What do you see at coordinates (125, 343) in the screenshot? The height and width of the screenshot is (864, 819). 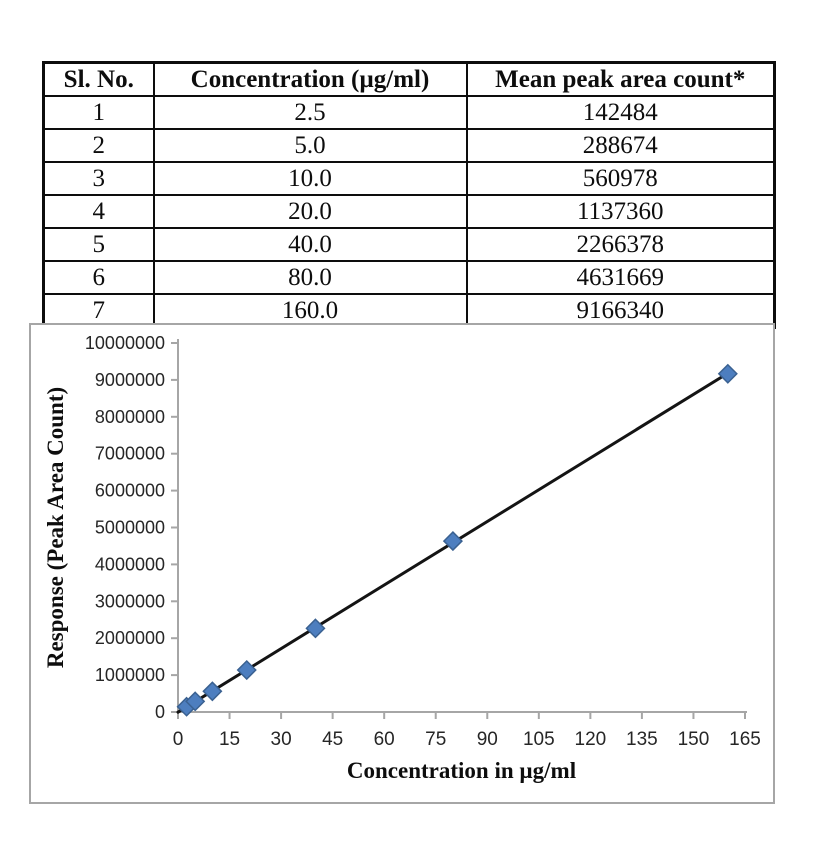 I see `y-tick-label: 10000000` at bounding box center [125, 343].